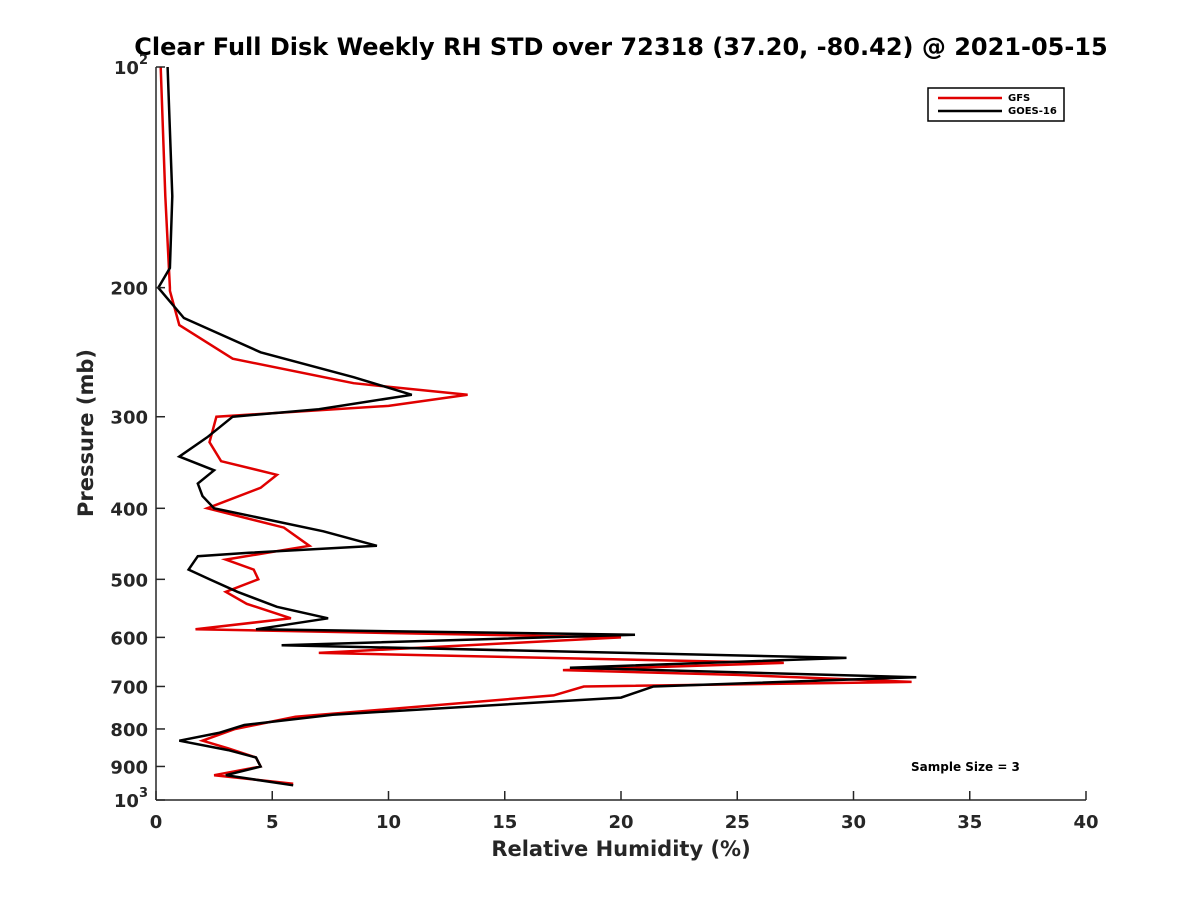 This screenshot has width=1200, height=900. I want to click on y-tick-label-base: 600, so click(129, 638).